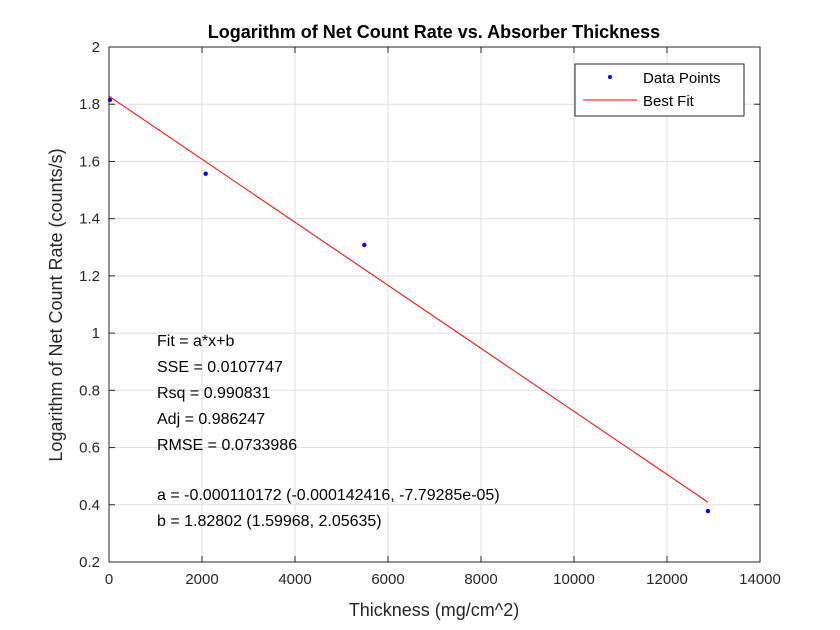 This screenshot has height=630, width=840. I want to click on y-tick-label: 1.2, so click(89, 276).